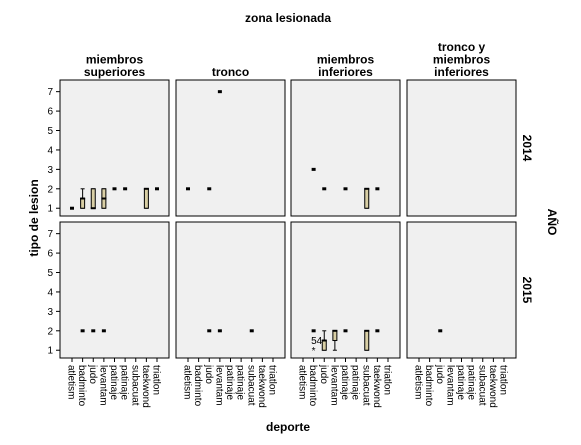 This screenshot has height=445, width=581. Describe the element at coordinates (288, 427) in the screenshot. I see `x-axis-title: deporte` at that location.